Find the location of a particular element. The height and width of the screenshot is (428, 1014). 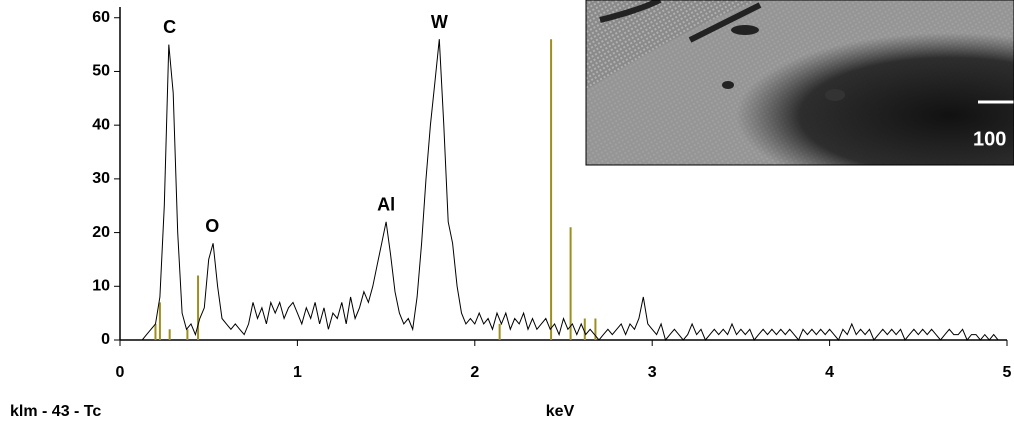

x-axis-label: keV is located at coordinates (560, 411).